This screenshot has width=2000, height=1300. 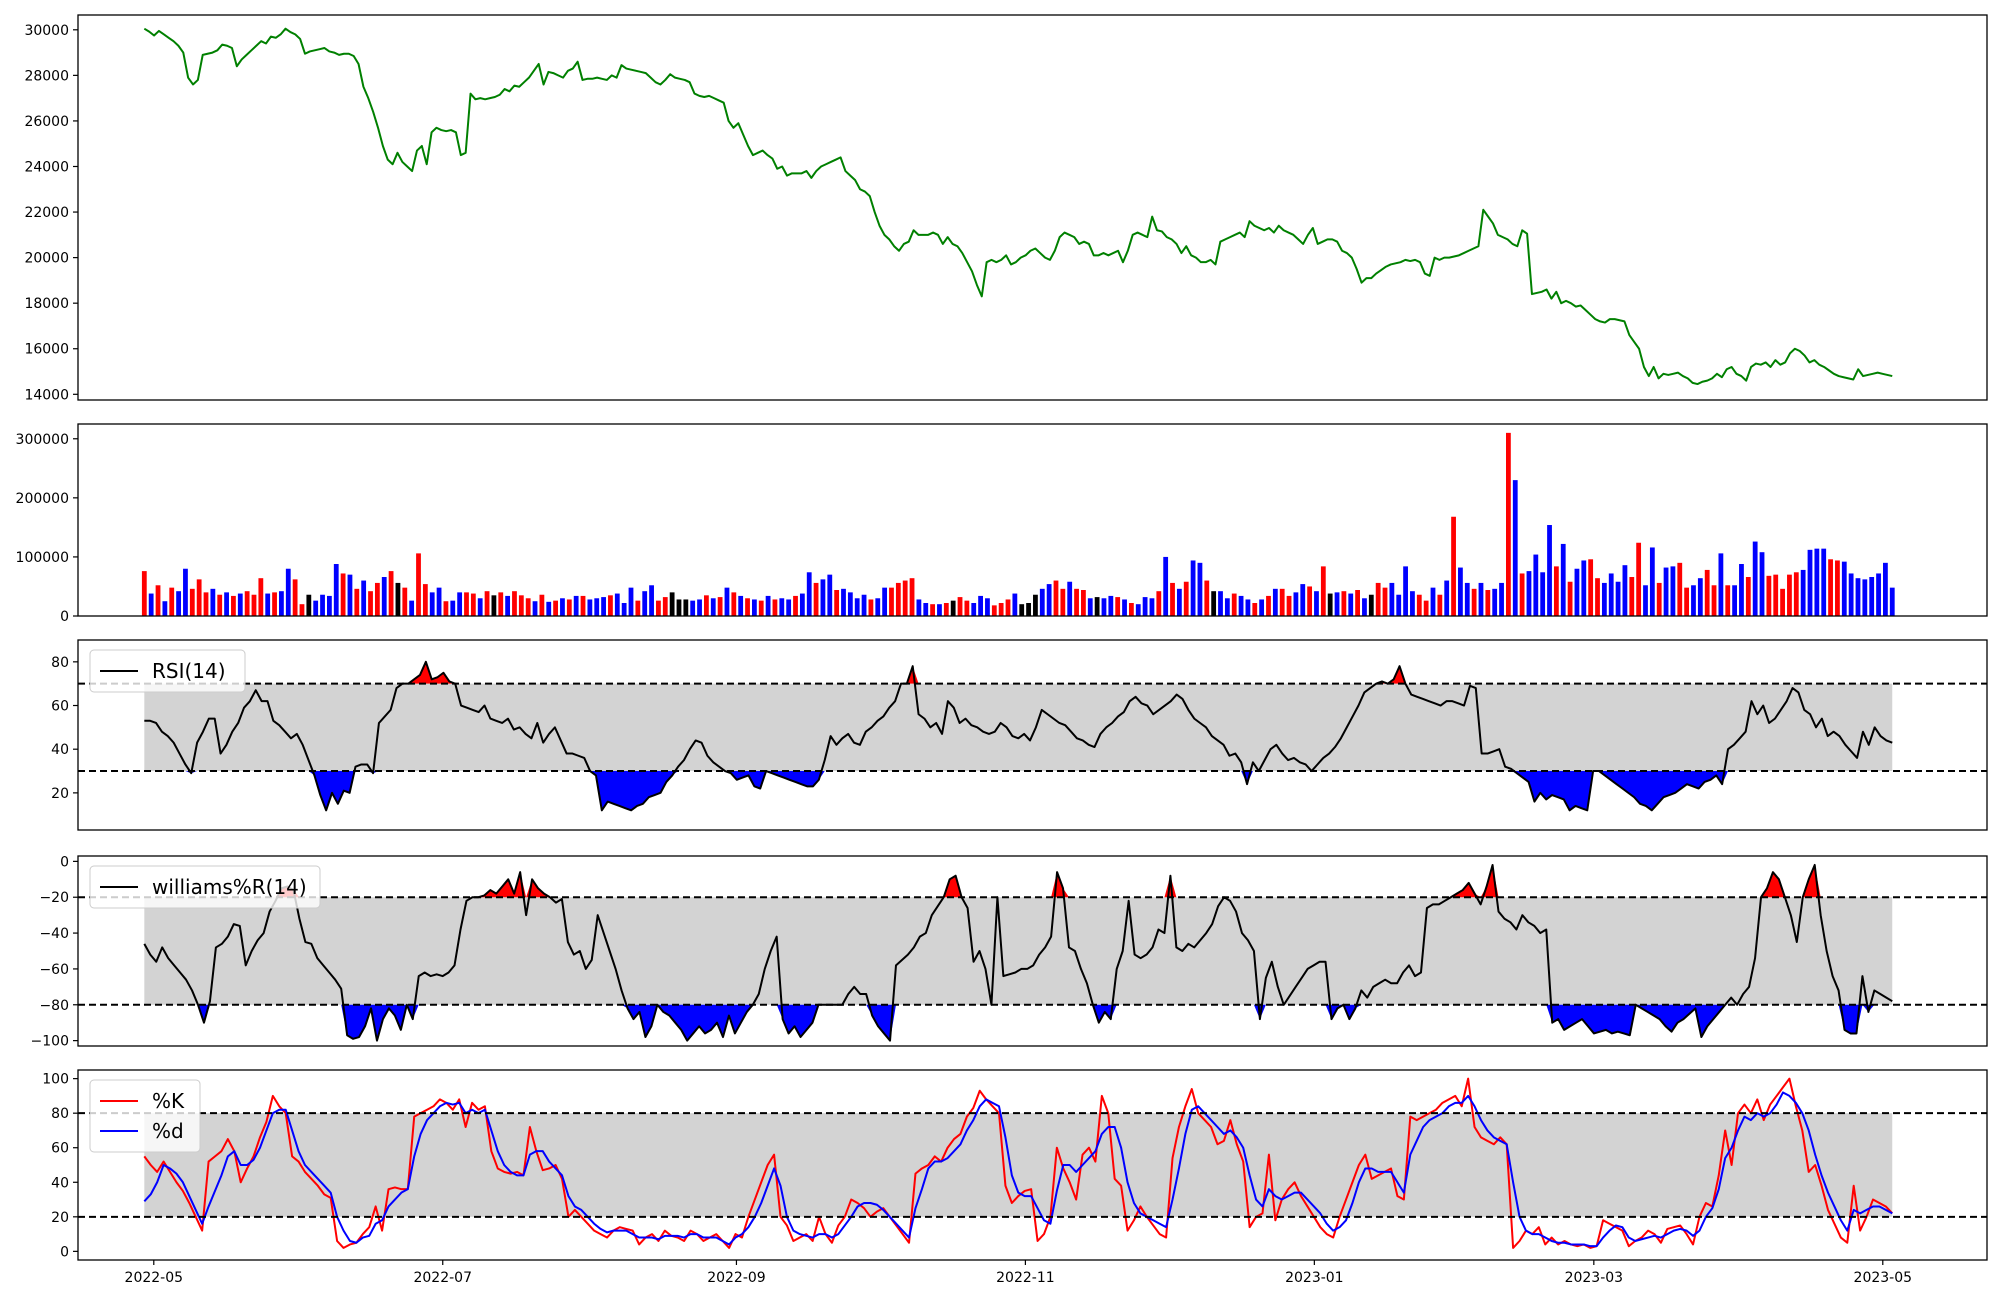 What do you see at coordinates (55, 1080) in the screenshot?
I see `stochastic-ytick-label: 100` at bounding box center [55, 1080].